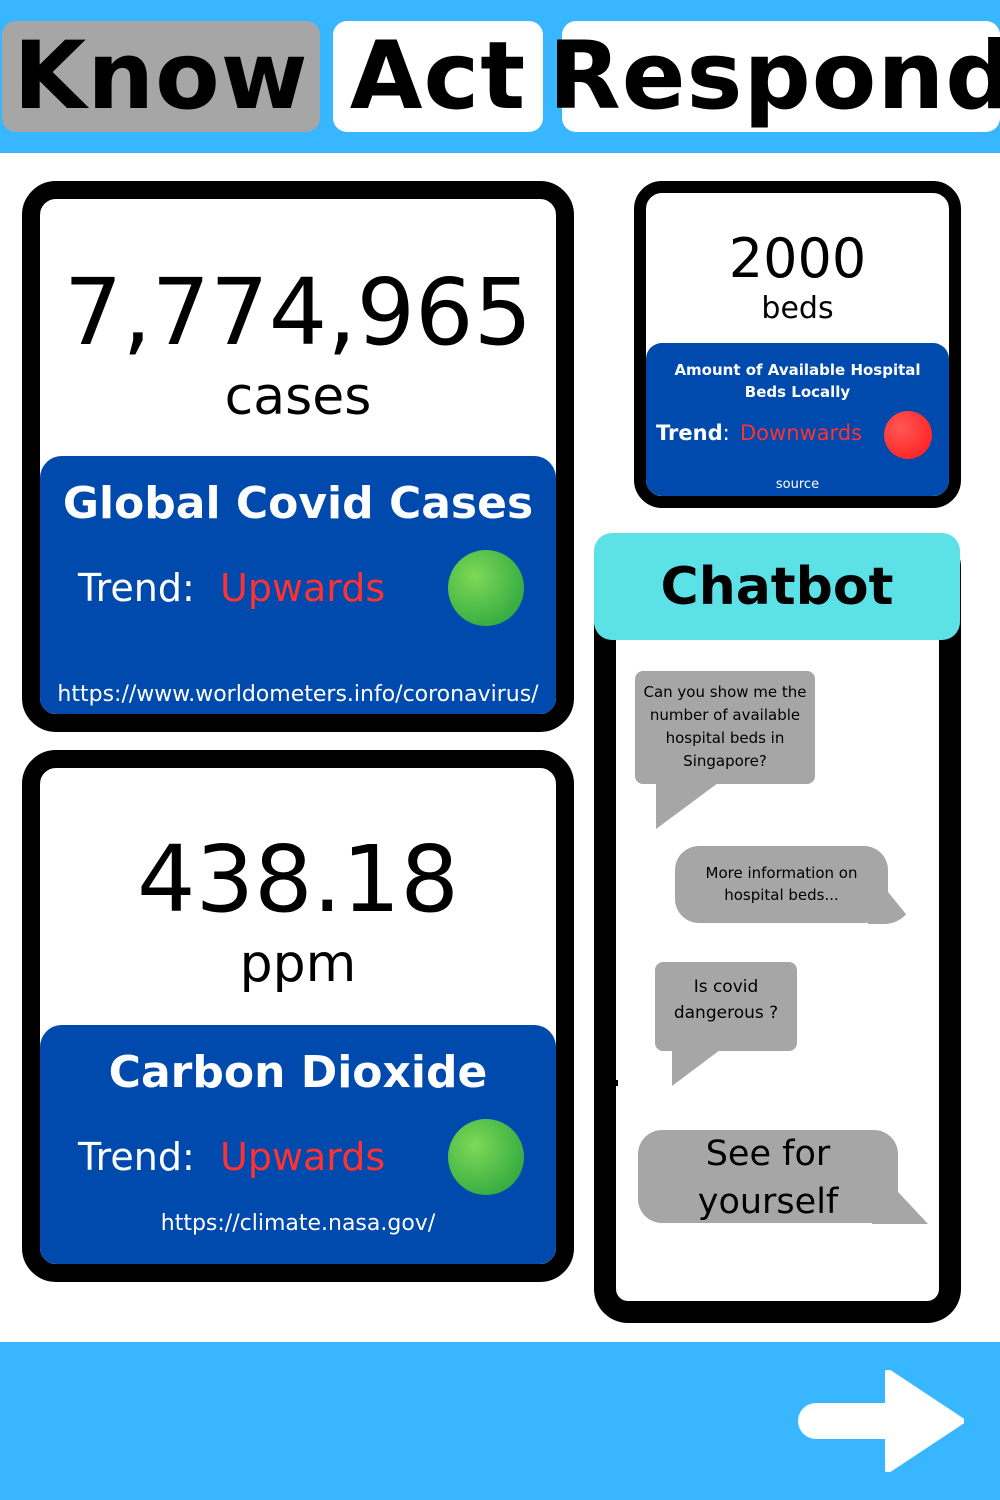  I want to click on co2-value: 438.18, so click(298, 879).